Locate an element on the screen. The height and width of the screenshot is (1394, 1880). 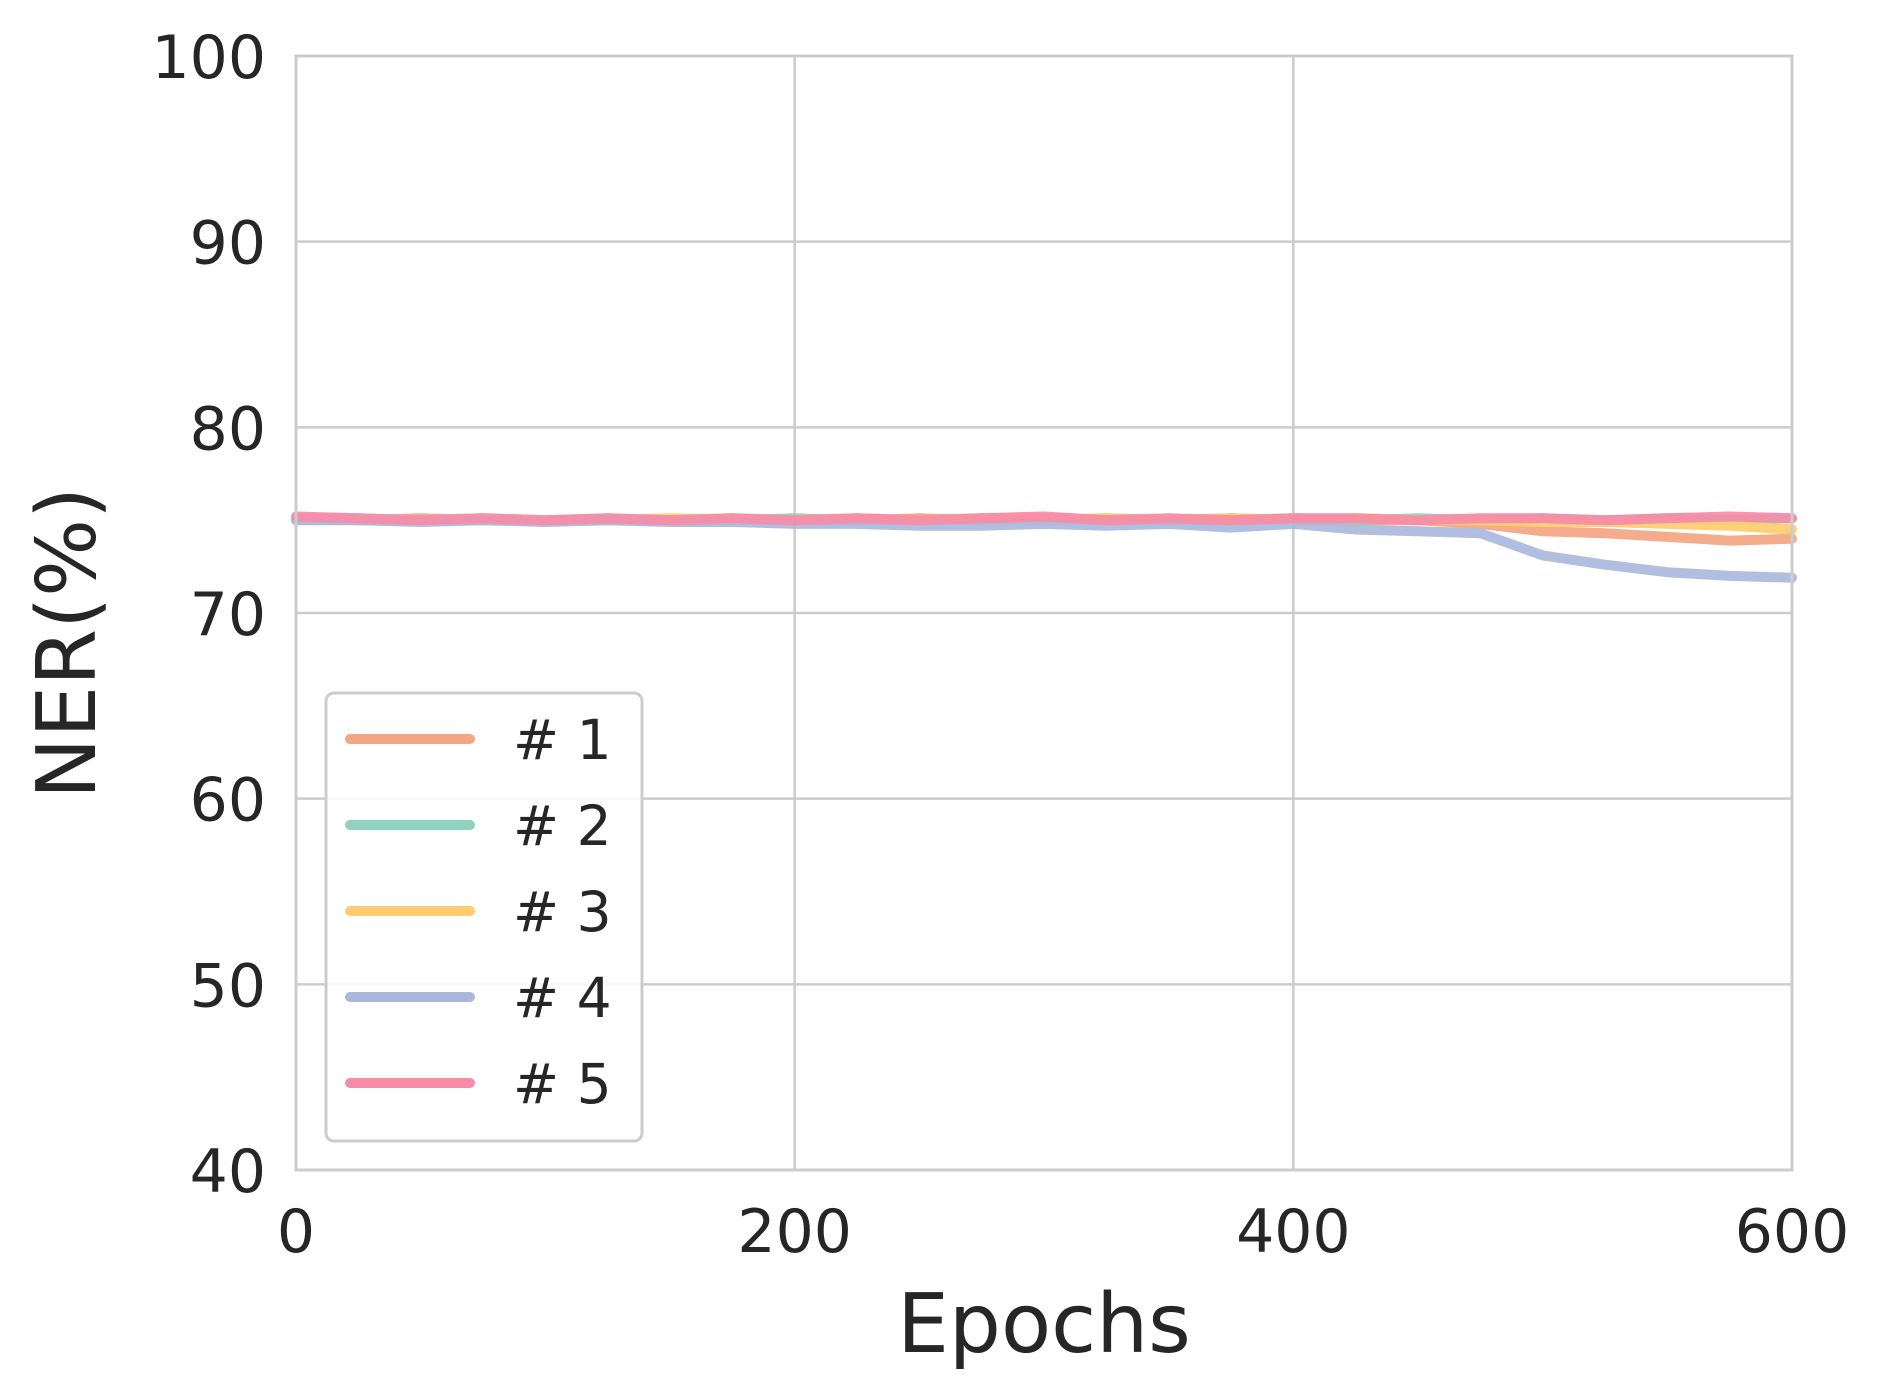
y-axis-ticks: 40 50 60 70 80 90 100 is located at coordinates (208, 615).